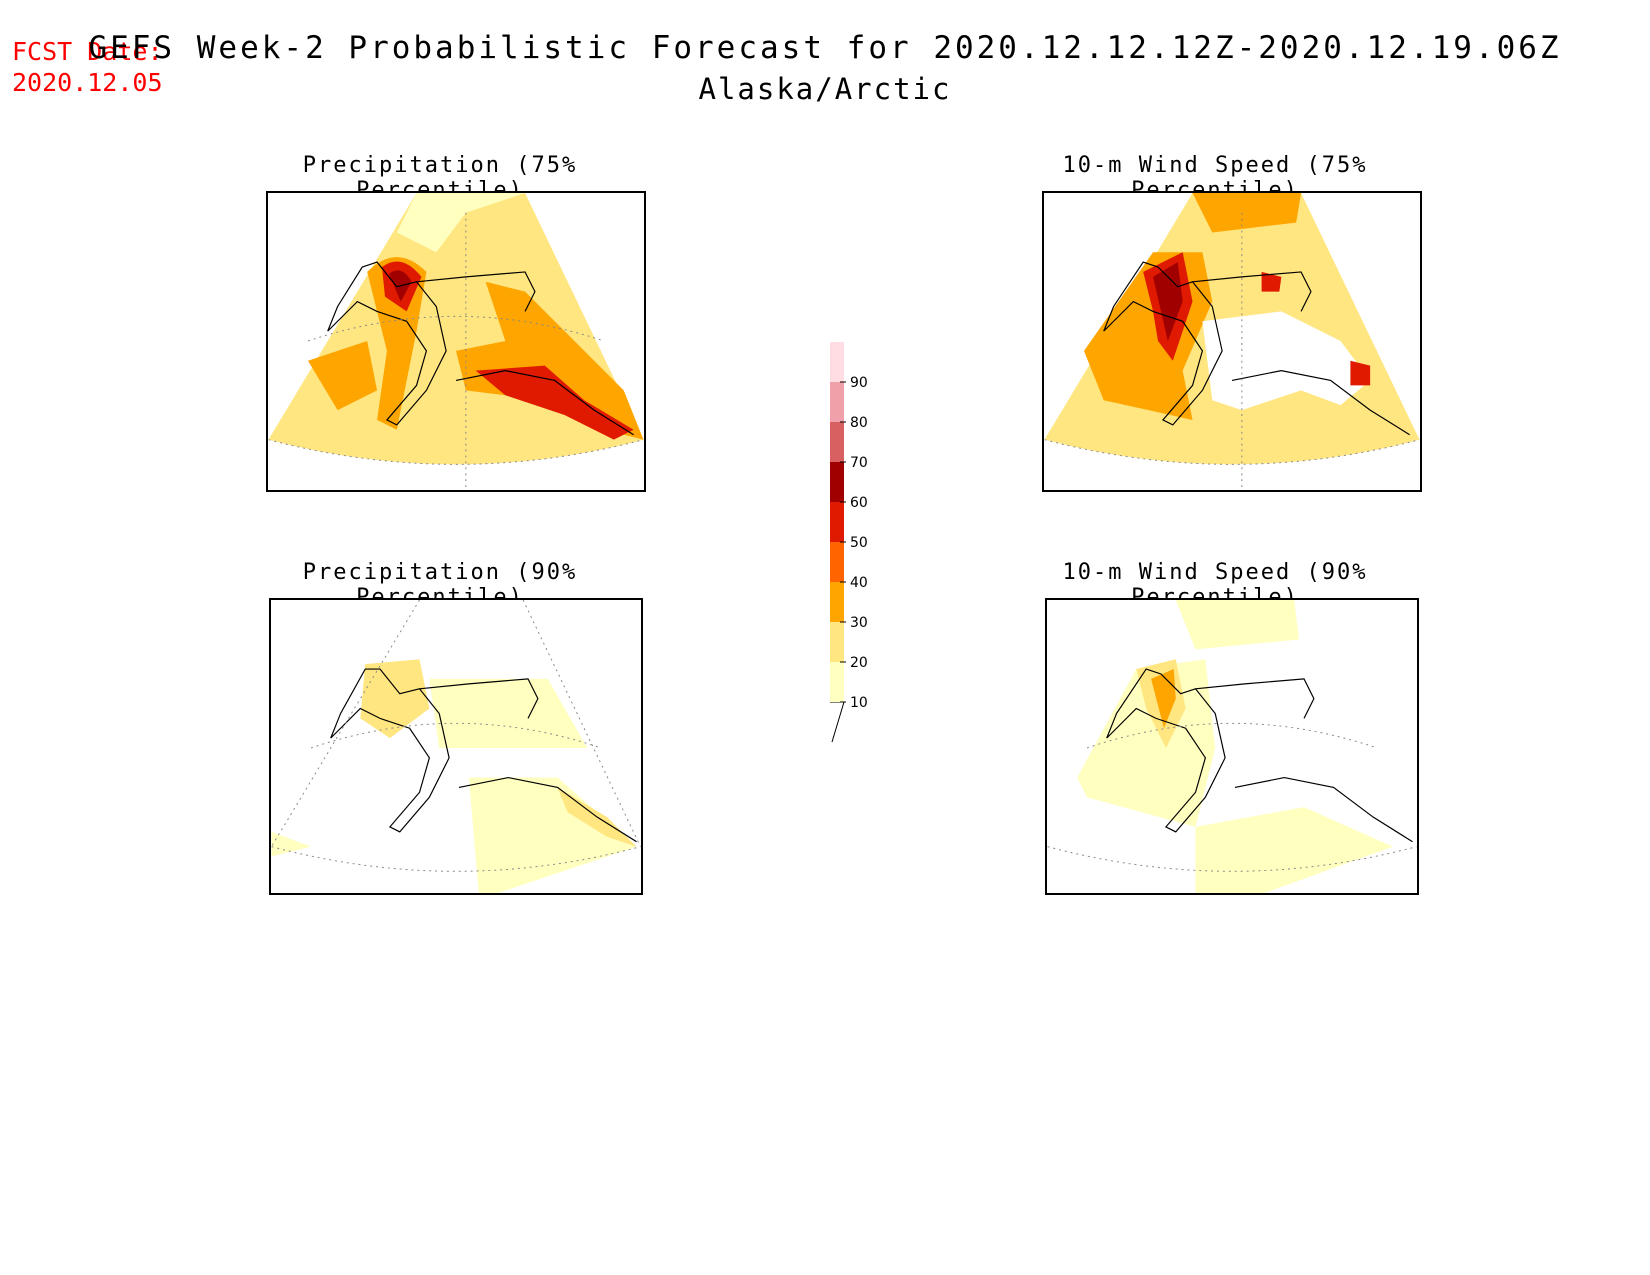 The height and width of the screenshot is (1275, 1650). What do you see at coordinates (859, 463) in the screenshot?
I see `colorbar-label: 70` at bounding box center [859, 463].